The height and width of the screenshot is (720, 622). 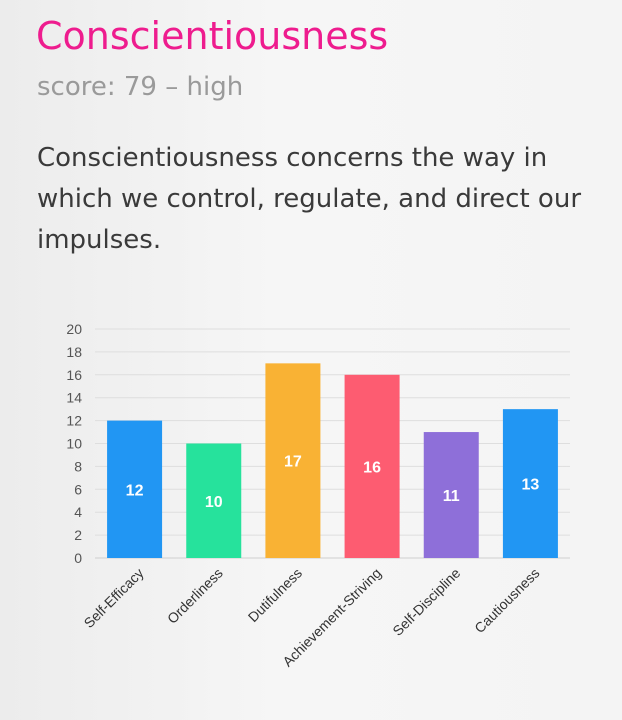 I want to click on data-label: 11, so click(x=451, y=496).